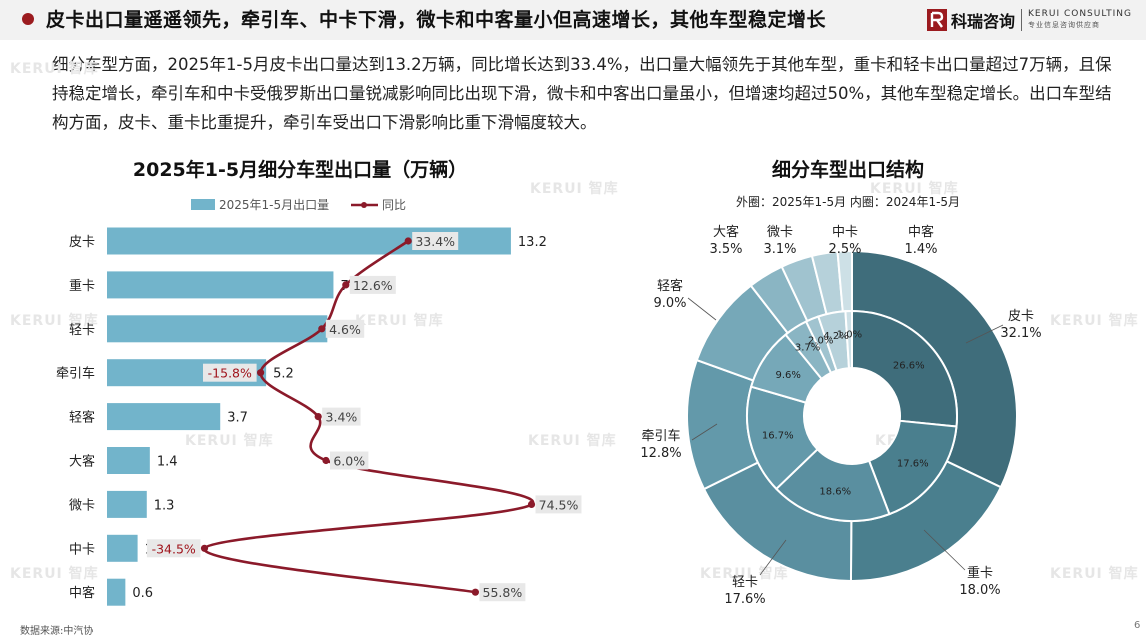  I want to click on chart-subtitle: 外圈：2025年1-5月 内圈：2024年1-5月, so click(848, 202).